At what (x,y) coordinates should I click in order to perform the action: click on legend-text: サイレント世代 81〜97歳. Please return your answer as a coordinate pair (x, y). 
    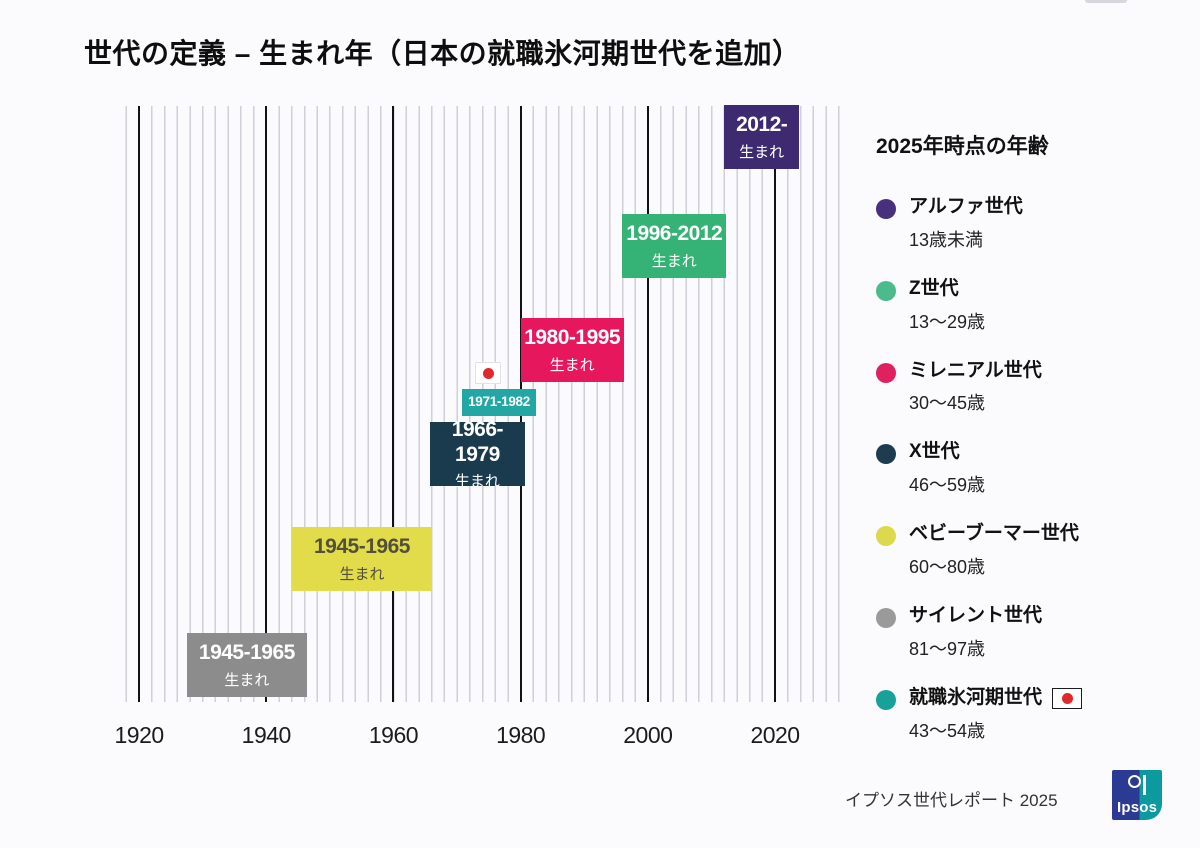
    Looking at the image, I should click on (975, 633).